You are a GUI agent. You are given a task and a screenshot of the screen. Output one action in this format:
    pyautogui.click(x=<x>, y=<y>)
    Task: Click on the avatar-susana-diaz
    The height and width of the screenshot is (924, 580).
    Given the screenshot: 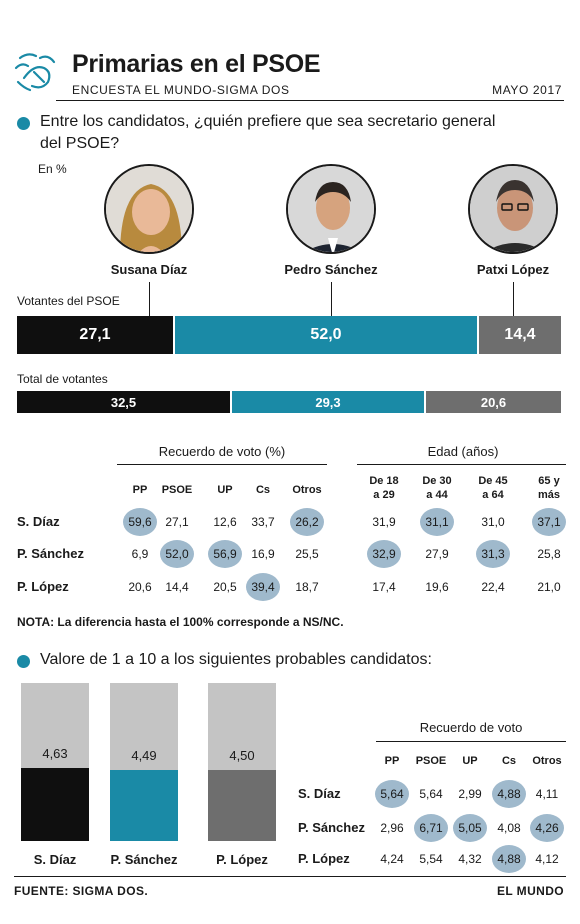 What is the action you would take?
    pyautogui.click(x=149, y=209)
    